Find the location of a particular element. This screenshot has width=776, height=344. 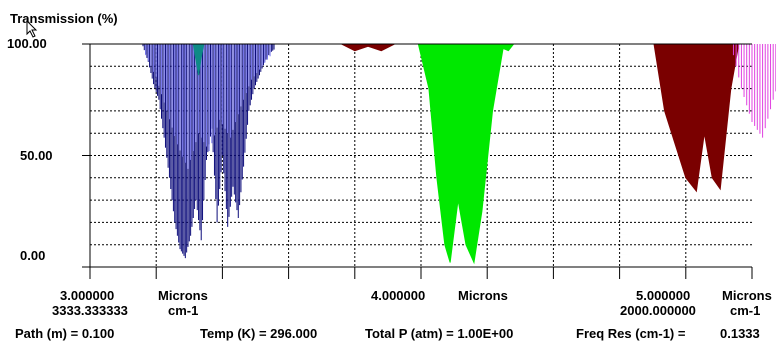

temperature-readout: Temp (K) = 296.000 is located at coordinates (259, 333).